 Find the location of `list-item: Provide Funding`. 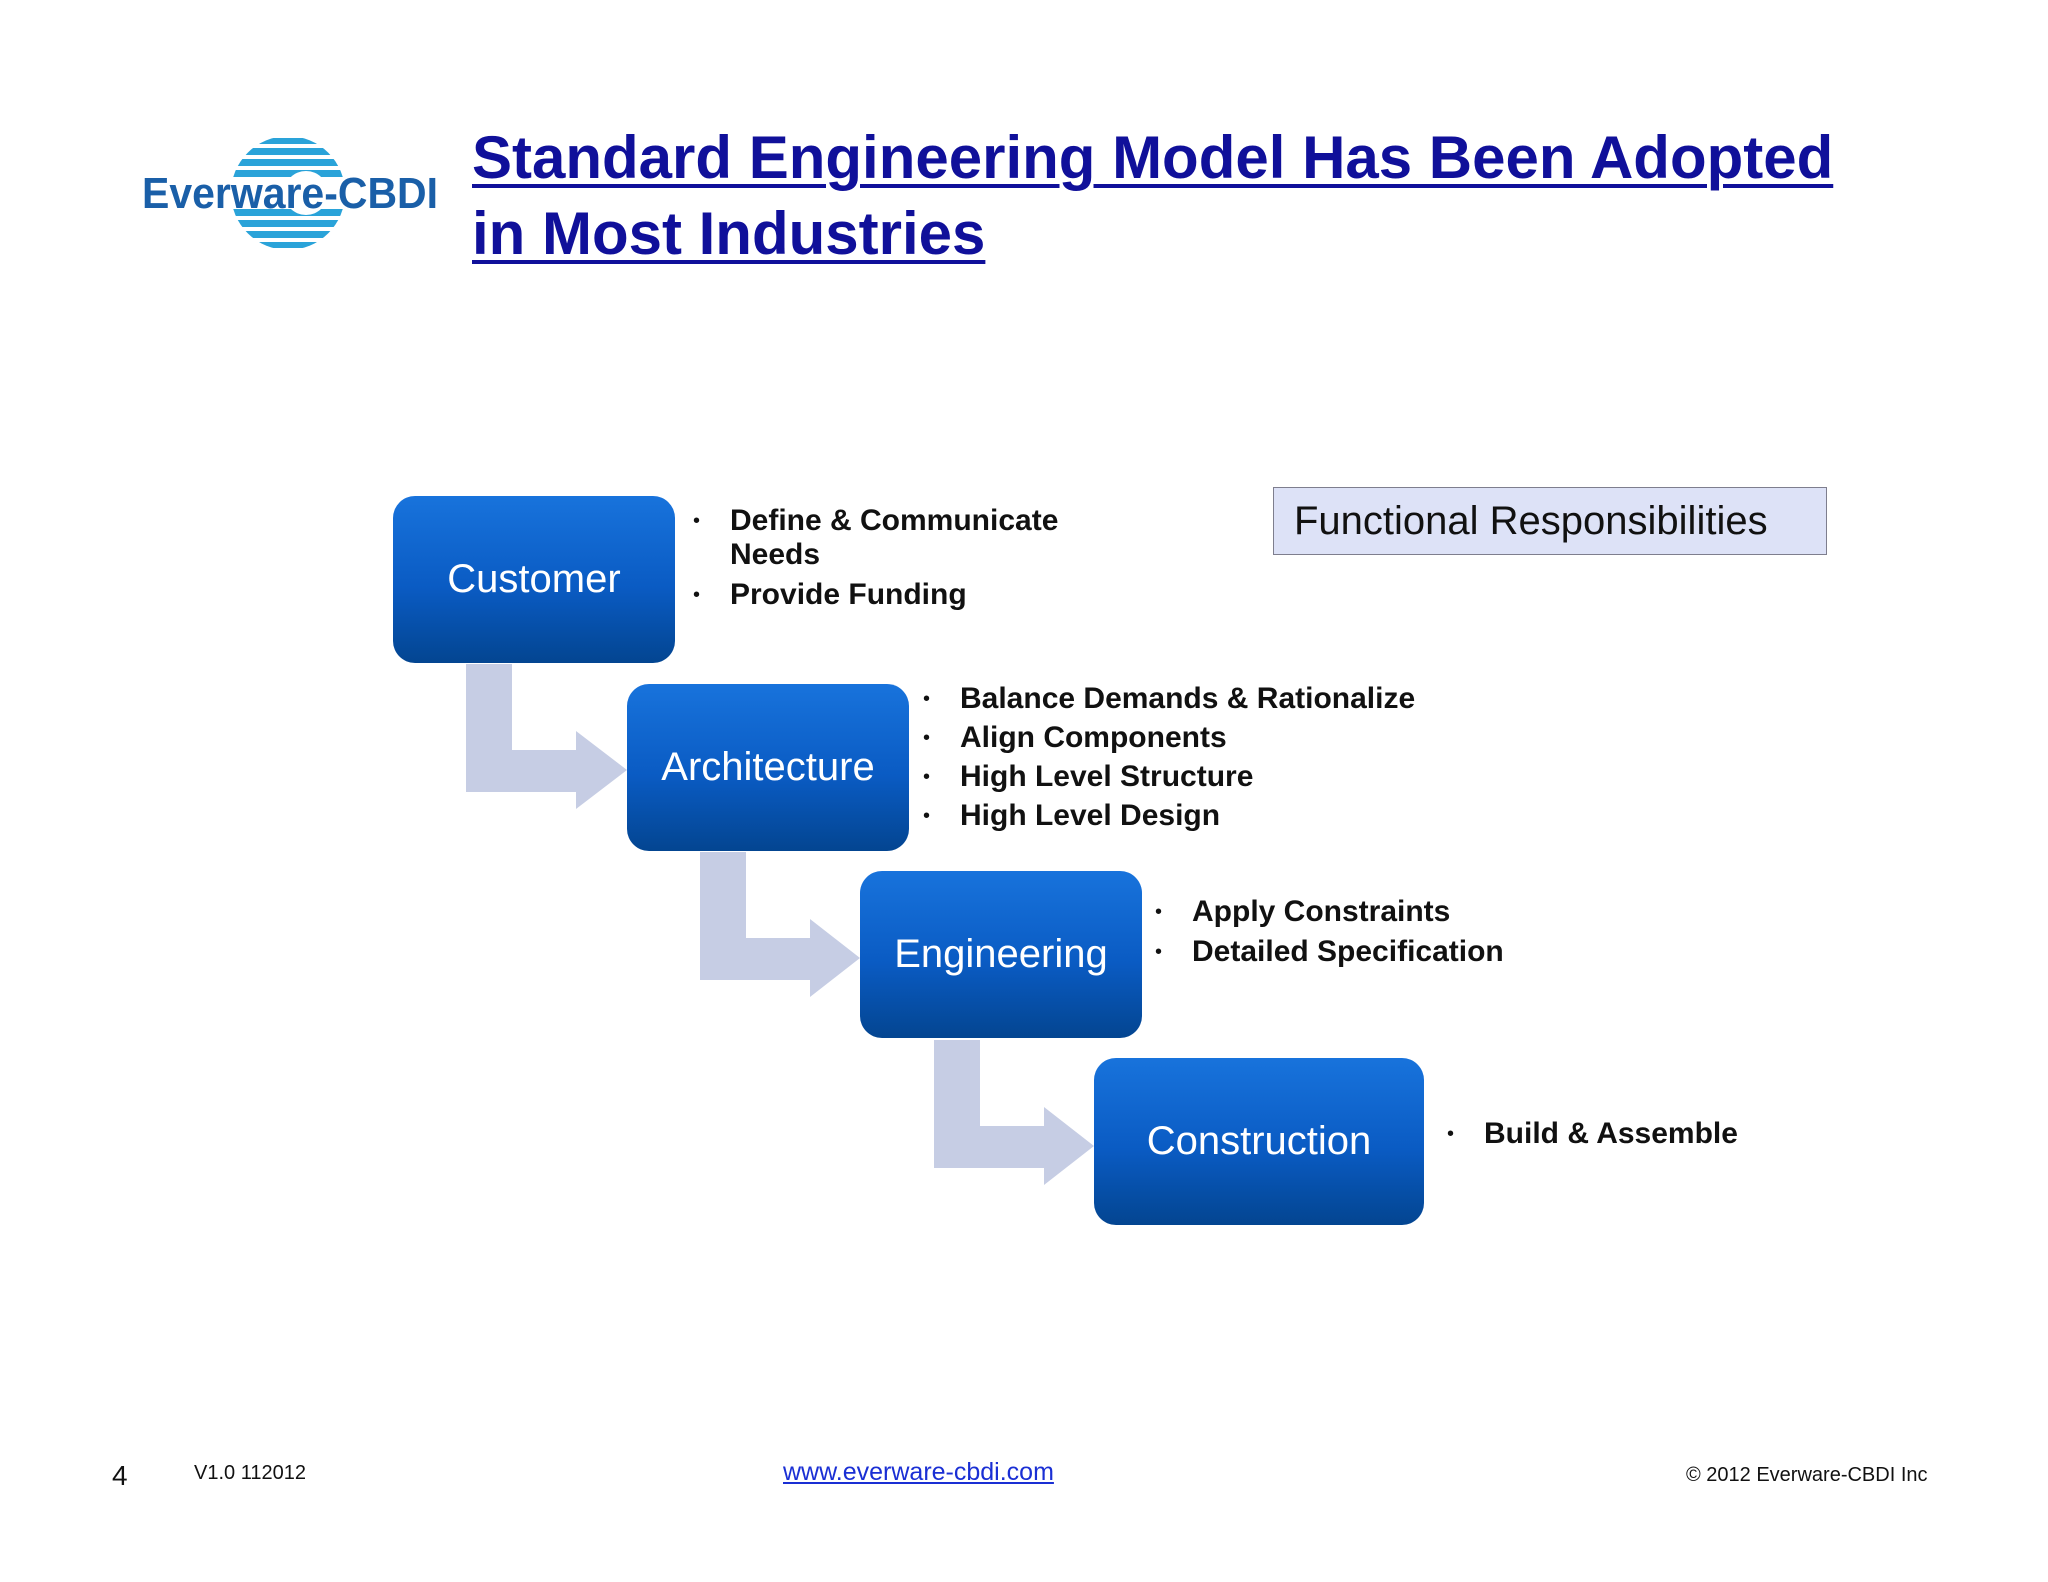

list-item: Provide Funding is located at coordinates (903, 595).